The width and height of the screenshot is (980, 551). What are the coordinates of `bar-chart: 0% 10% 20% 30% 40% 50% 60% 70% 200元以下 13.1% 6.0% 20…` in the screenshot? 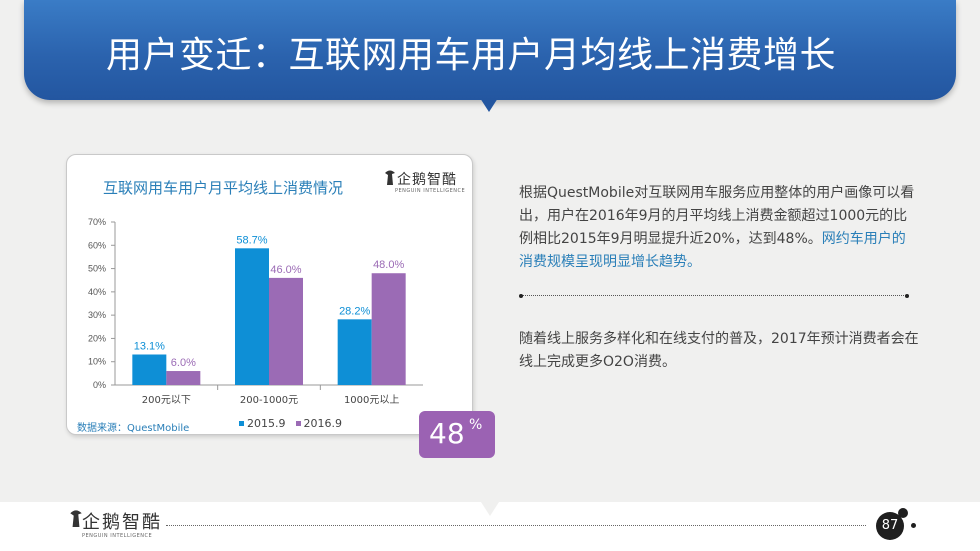 It's located at (255, 311).